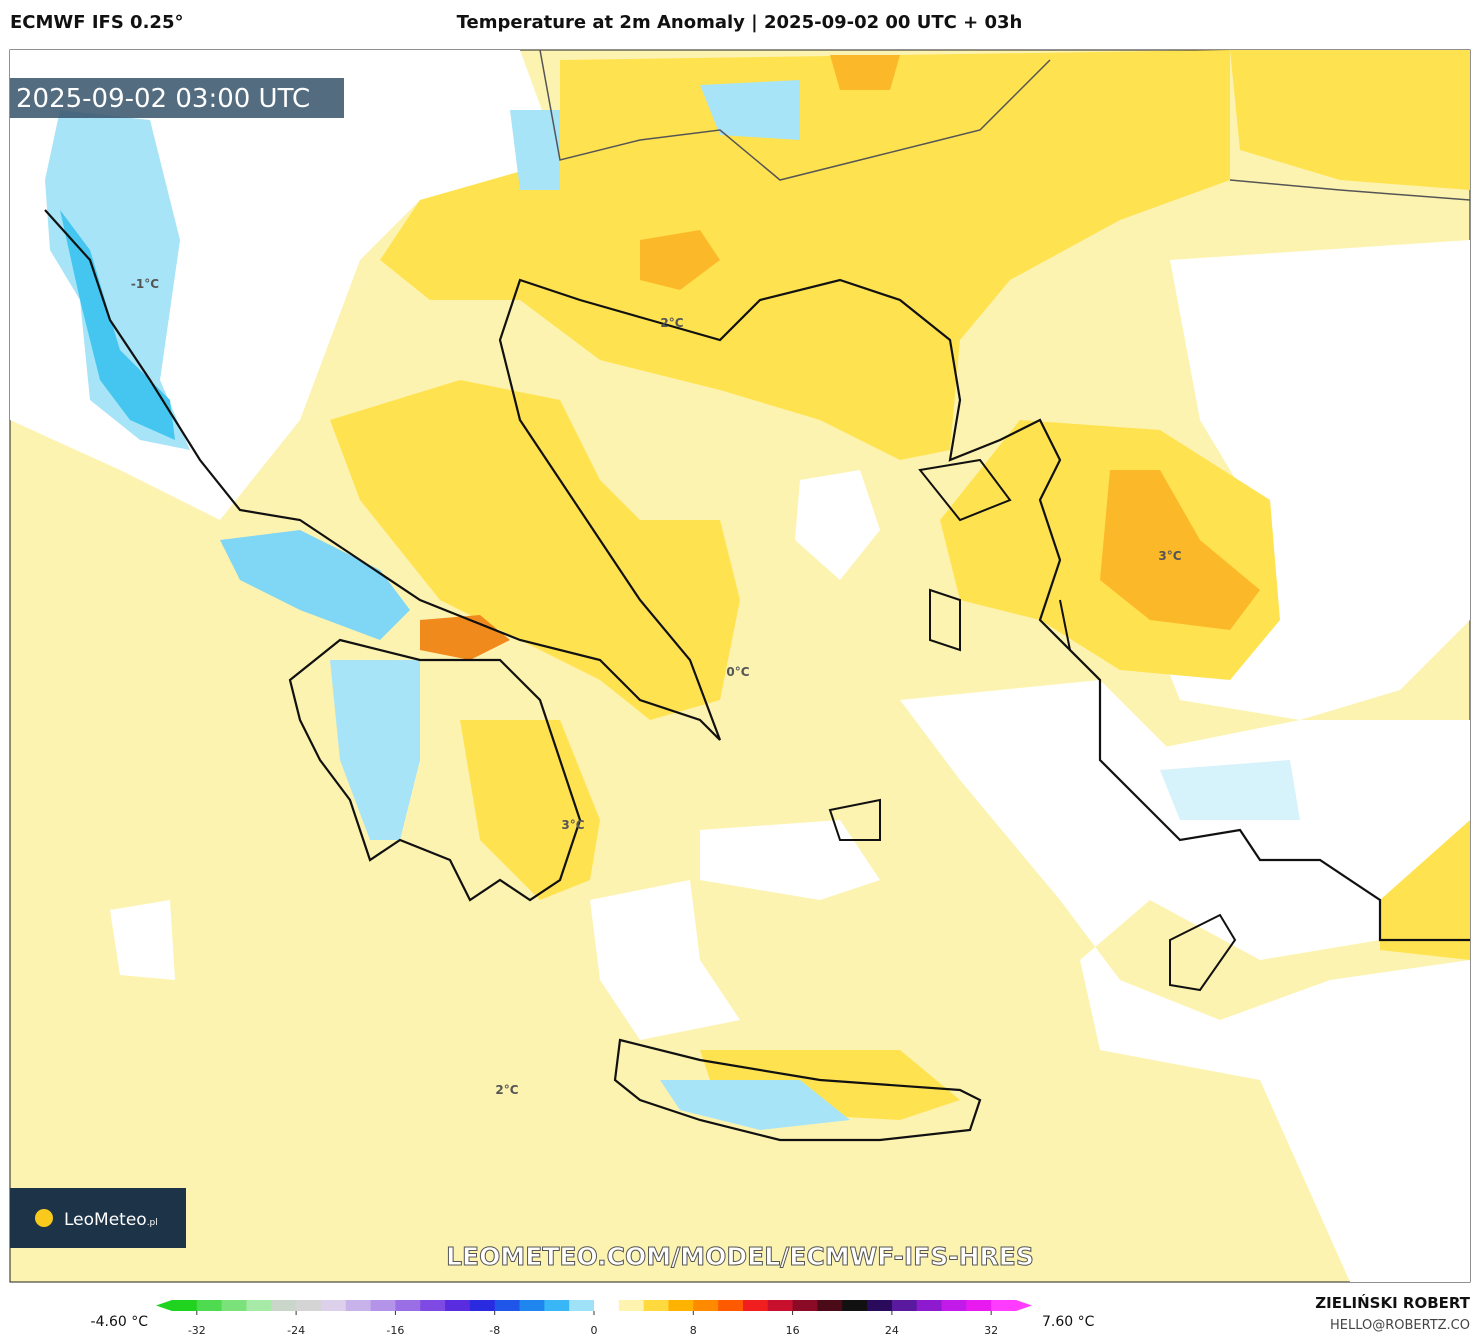 This screenshot has width=1479, height=1338. Describe the element at coordinates (296, 1330) in the screenshot. I see `colorbar-tick-label: -24` at that location.